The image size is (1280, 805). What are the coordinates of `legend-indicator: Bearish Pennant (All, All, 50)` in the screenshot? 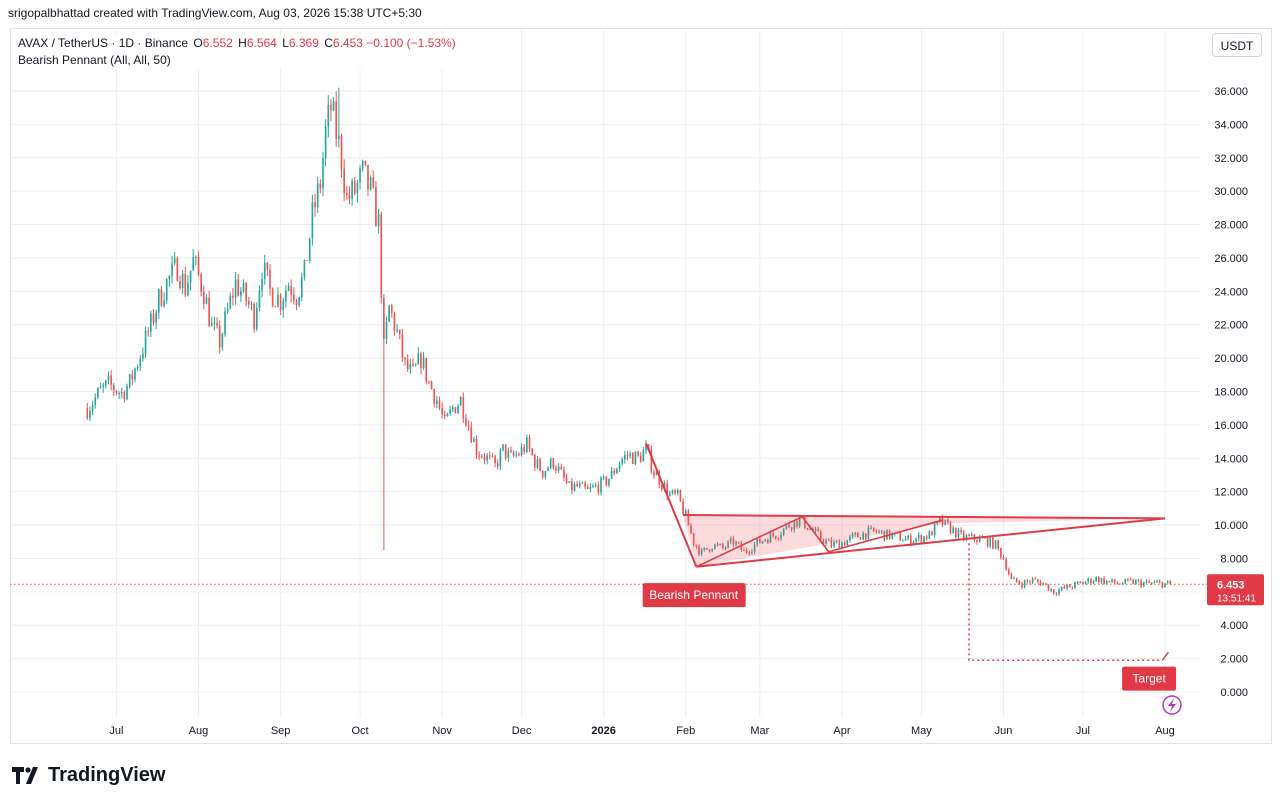 It's located at (94, 60).